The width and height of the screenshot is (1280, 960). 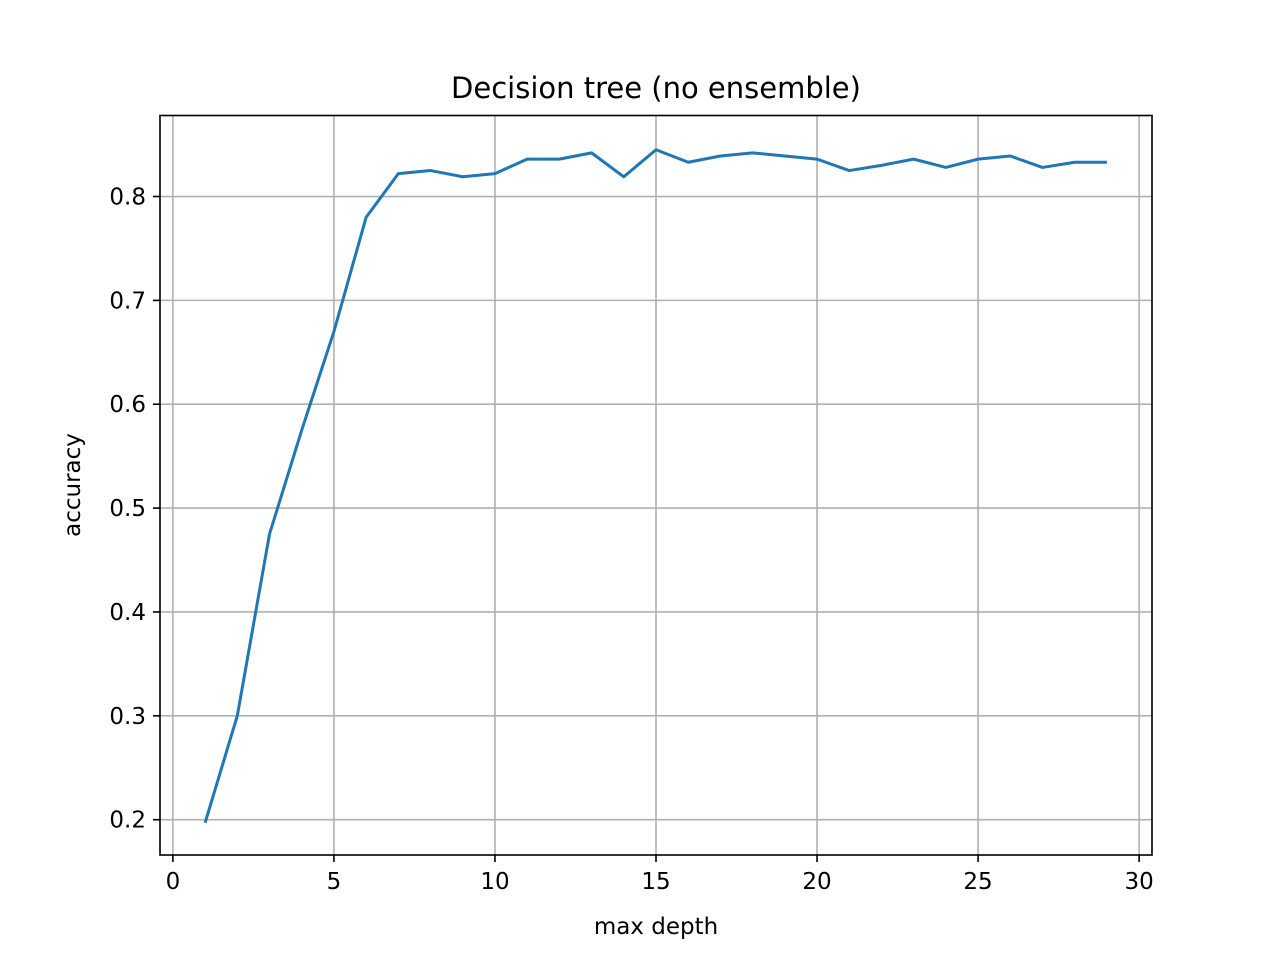 What do you see at coordinates (73, 485) in the screenshot?
I see `y-axis-label: accuracy` at bounding box center [73, 485].